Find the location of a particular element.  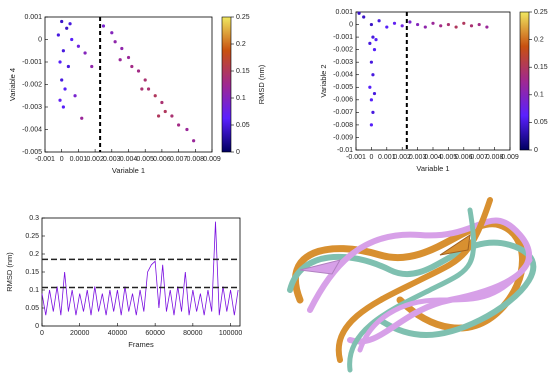

y-tick-label: -0.002 is located at coordinates (343, 49).